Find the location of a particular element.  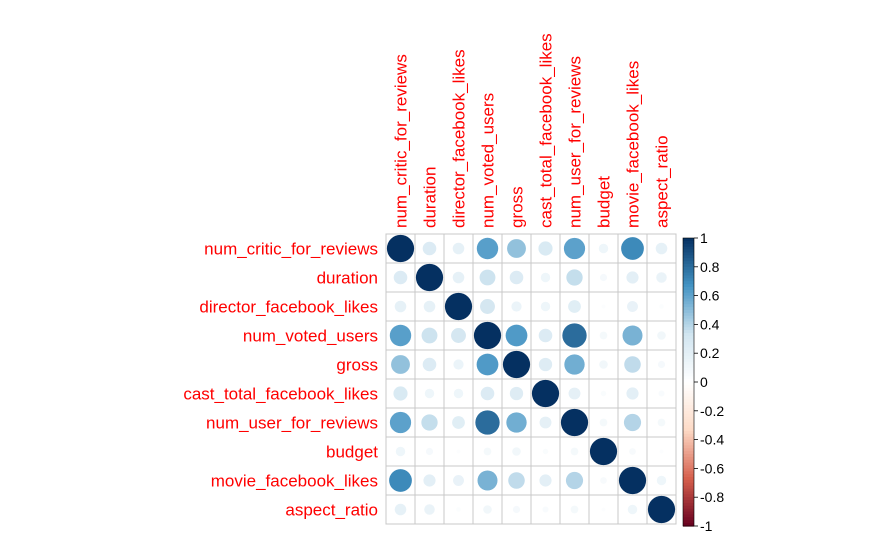

colorbar-tick-label: -1 is located at coordinates (706, 526).